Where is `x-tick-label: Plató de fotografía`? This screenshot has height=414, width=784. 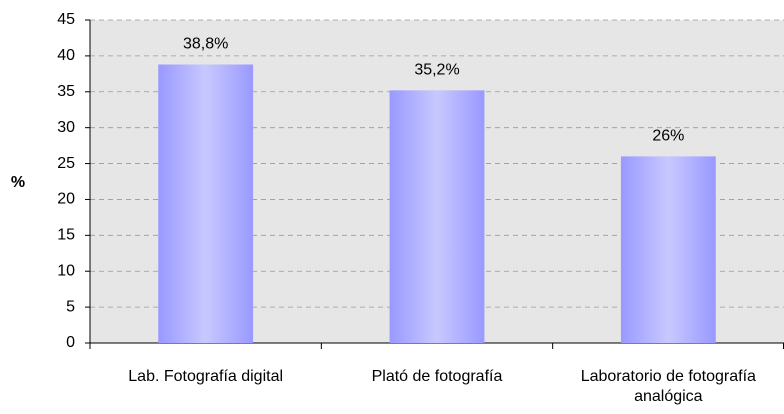
x-tick-label: Plató de fotografía is located at coordinates (437, 376).